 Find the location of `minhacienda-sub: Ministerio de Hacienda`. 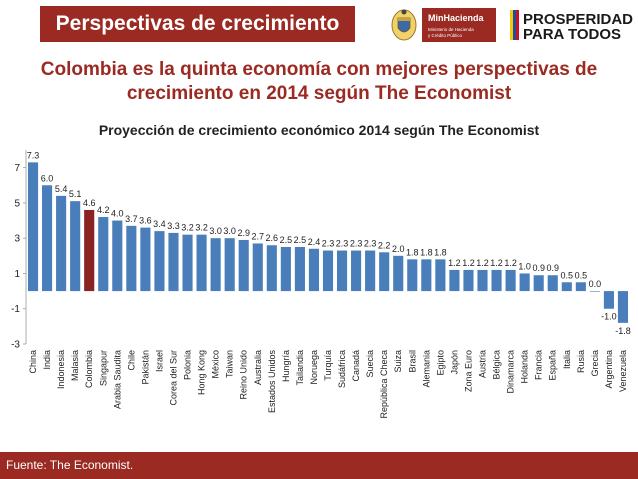

minhacienda-sub: Ministerio de Hacienda is located at coordinates (451, 29).